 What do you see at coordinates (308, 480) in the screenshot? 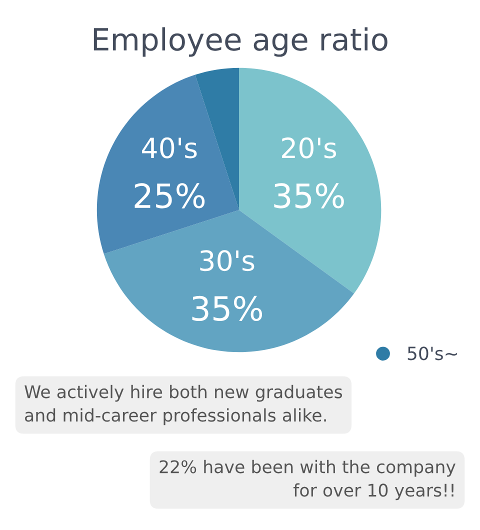
I see `text: 22% have been with the company for over 10 years!!` at bounding box center [308, 480].